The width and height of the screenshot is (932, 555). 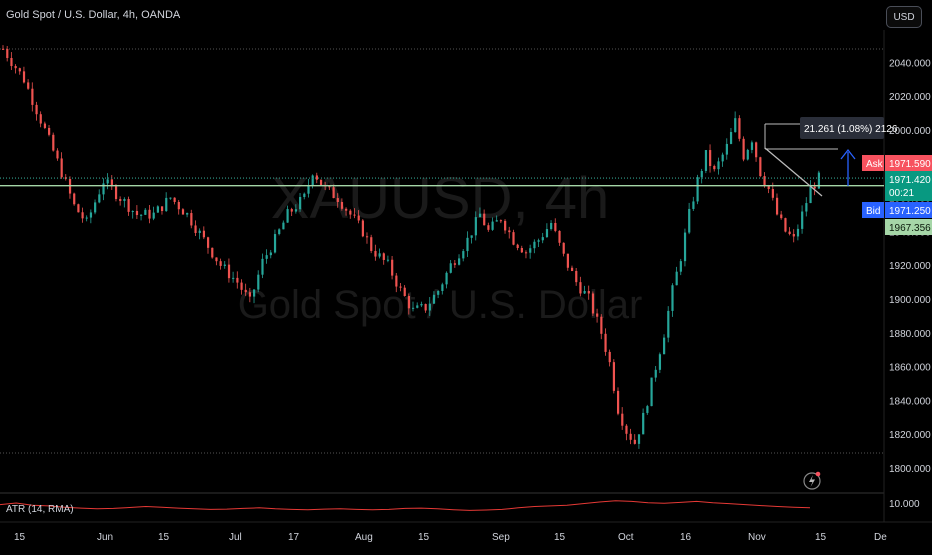 What do you see at coordinates (831, 157) in the screenshot?
I see `drawing-tools: 21.261 (1.08%) 2126` at bounding box center [831, 157].